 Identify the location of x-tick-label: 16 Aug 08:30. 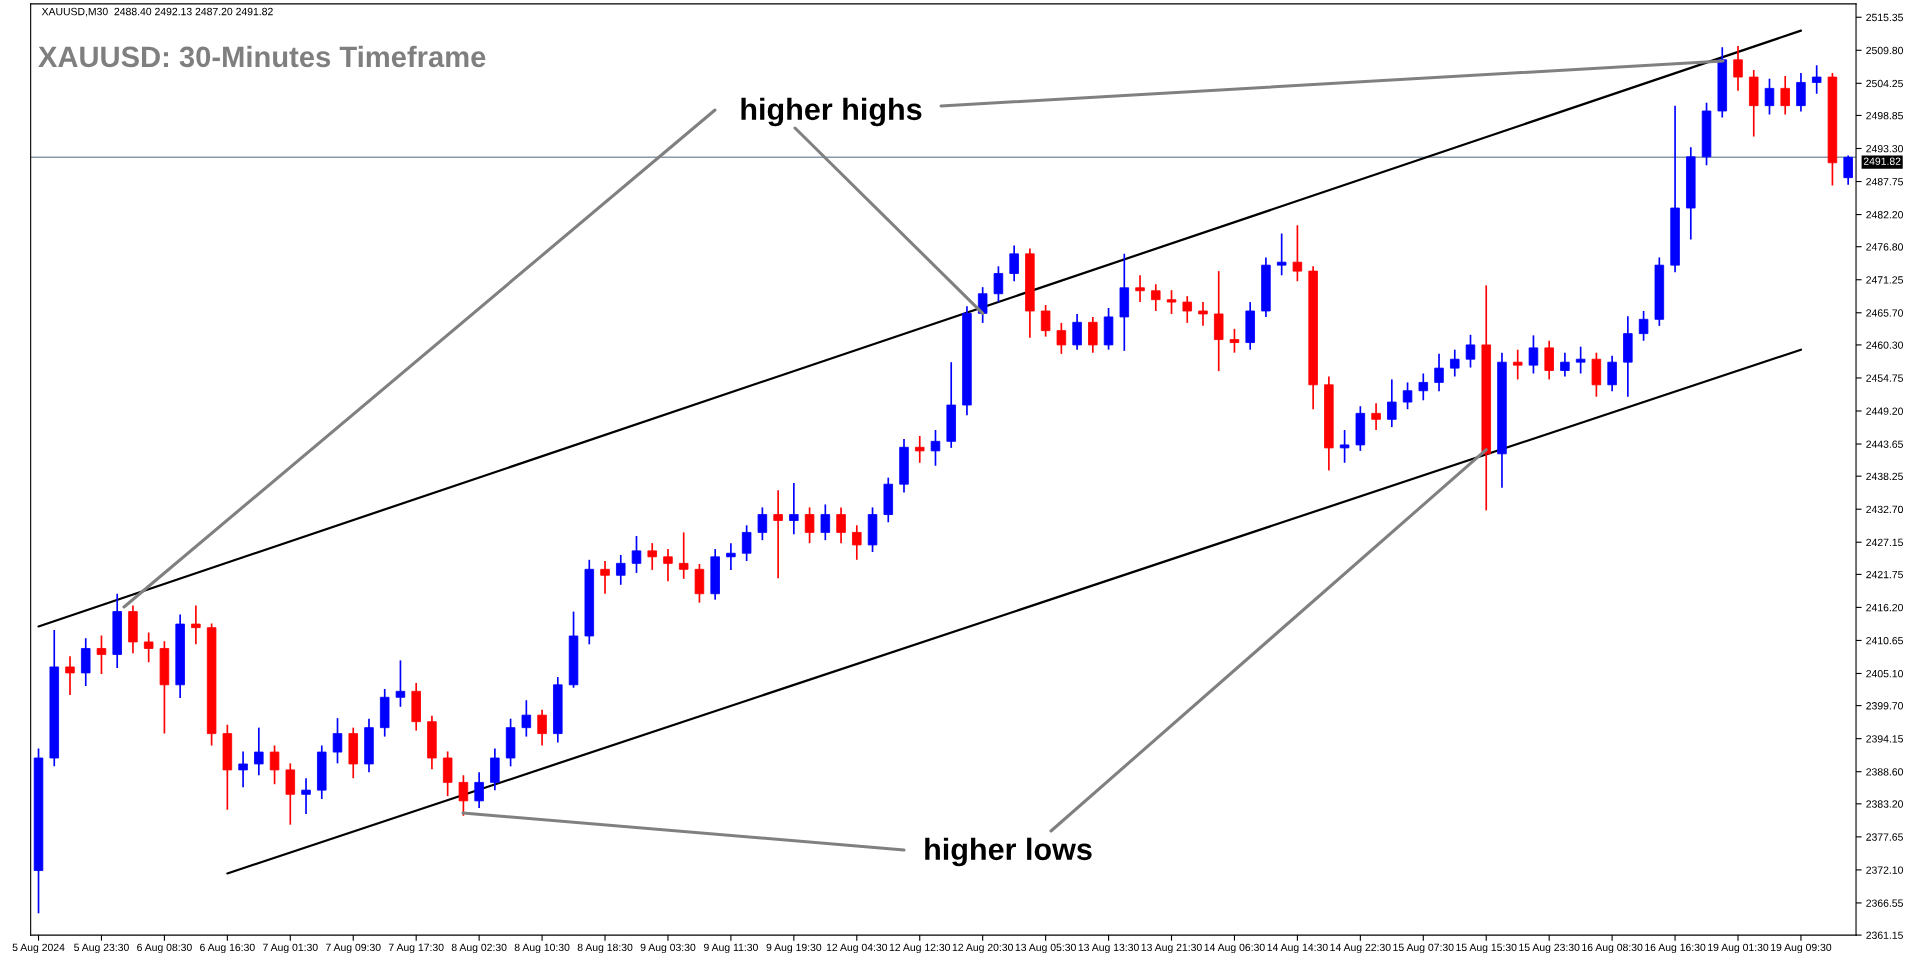
(1612, 948).